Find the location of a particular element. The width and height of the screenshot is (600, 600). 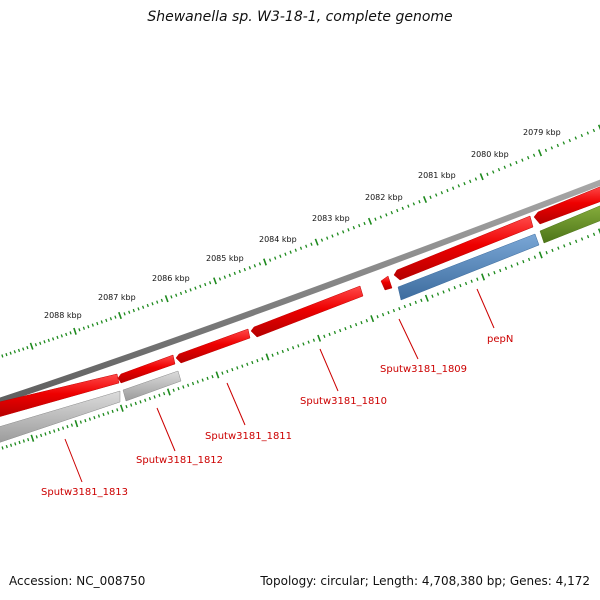

gene-label-sputw3181-1811: Sputw3181_1811 is located at coordinates (248, 436).